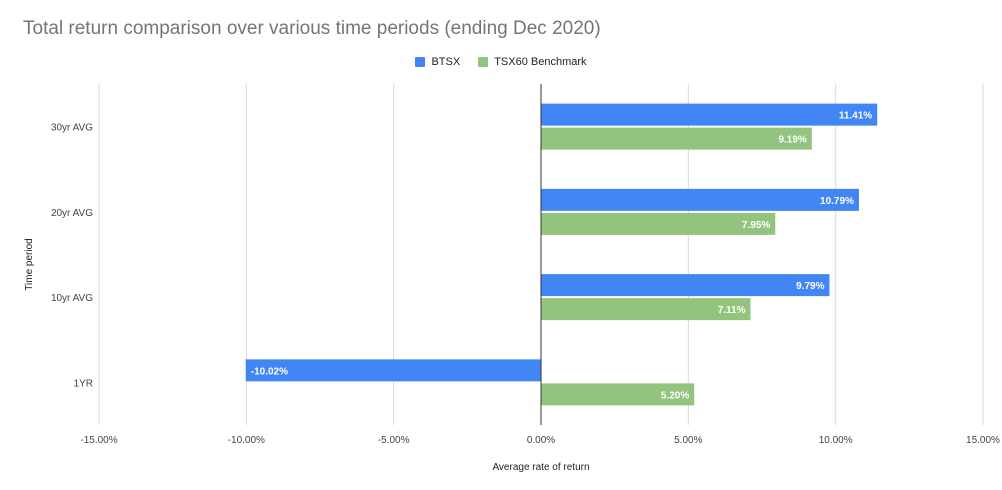 The width and height of the screenshot is (1002, 490). I want to click on data-label-tsx60: 7.95%, so click(756, 225).